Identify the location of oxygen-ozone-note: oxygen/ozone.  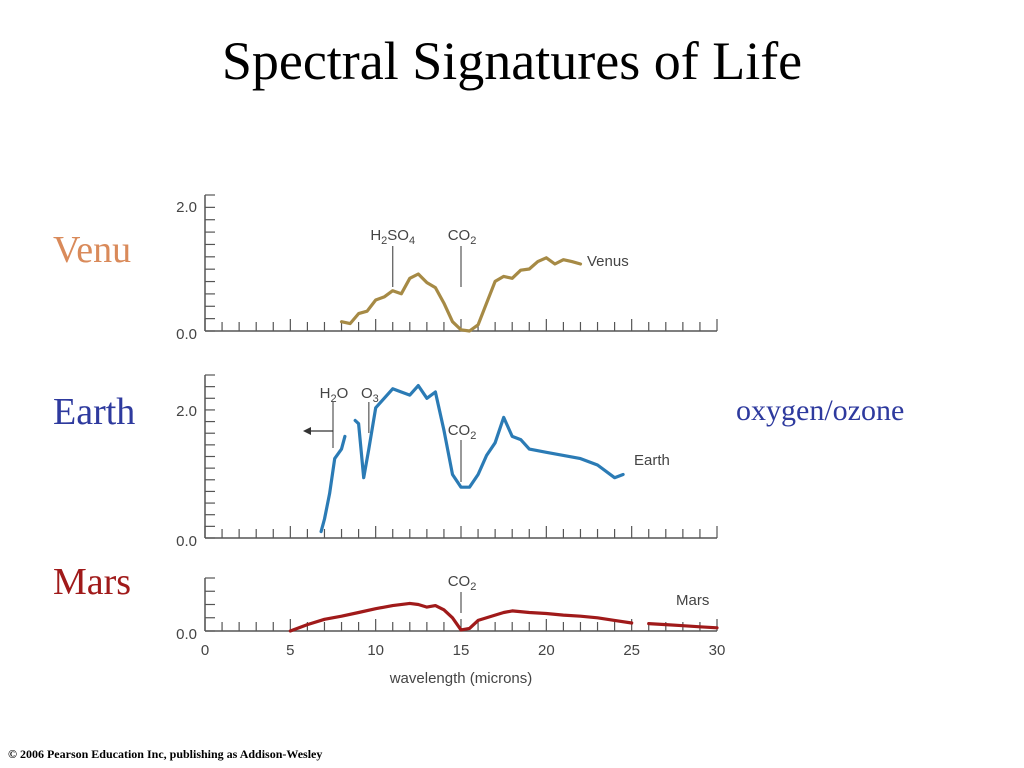
(820, 410).